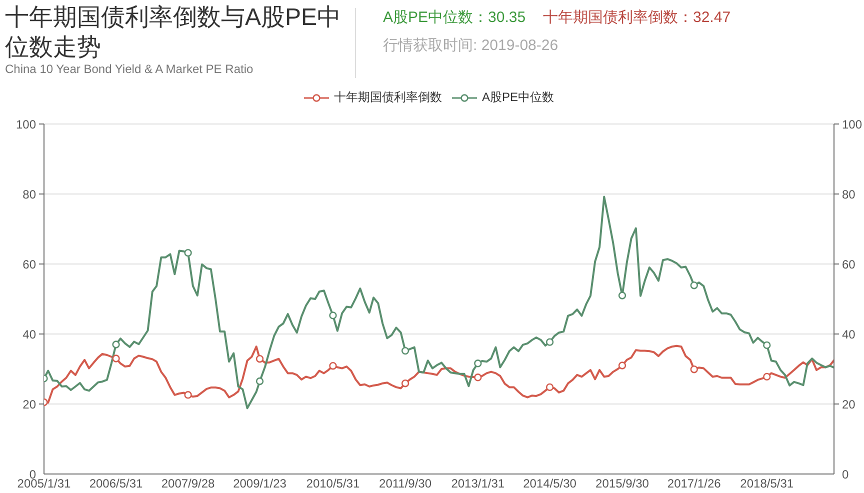 This screenshot has width=864, height=493. I want to click on x-tick-label: 2013/1/31, so click(478, 483).